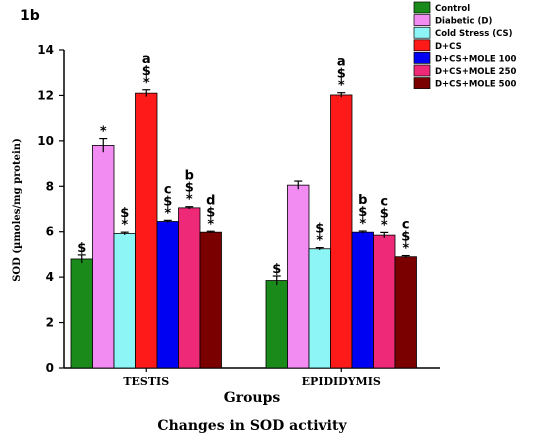  I want to click on category-label: EPIDIDYMIS, so click(341, 381).